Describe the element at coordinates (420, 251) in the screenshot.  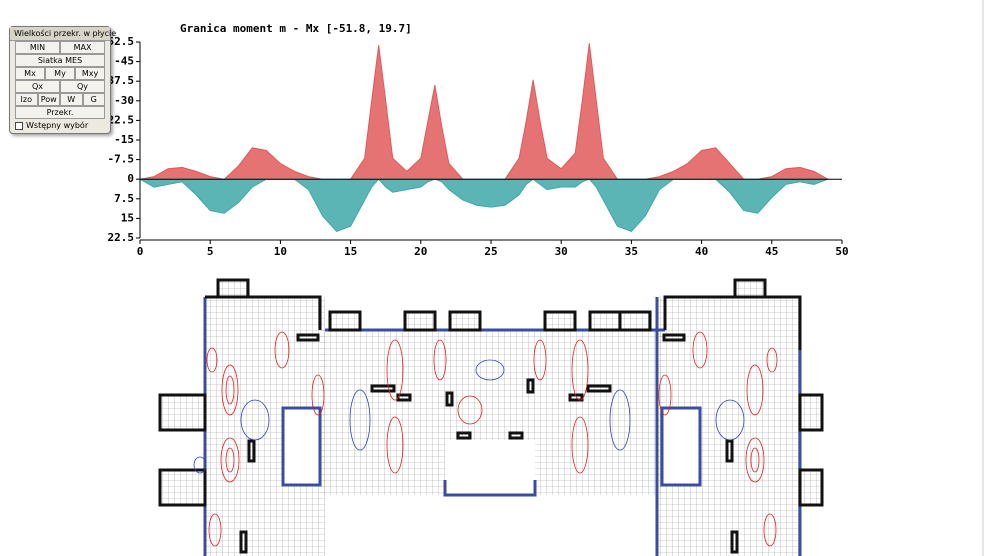
I see `x-tick-label: 20` at that location.